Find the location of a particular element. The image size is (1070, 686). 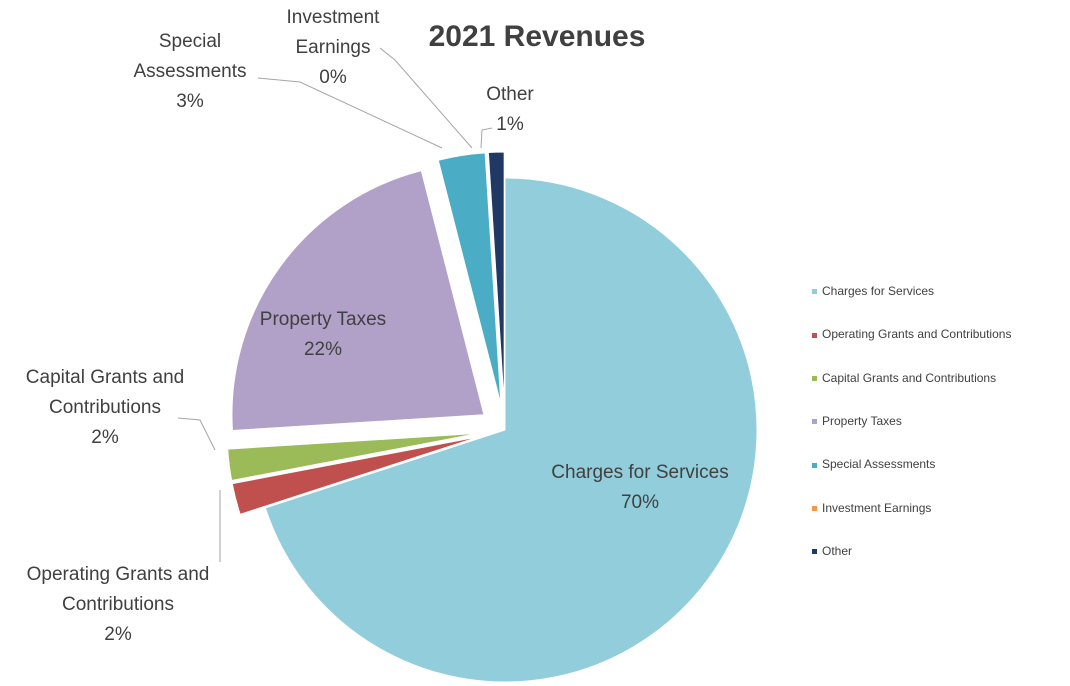

legend-label: Other is located at coordinates (837, 550).